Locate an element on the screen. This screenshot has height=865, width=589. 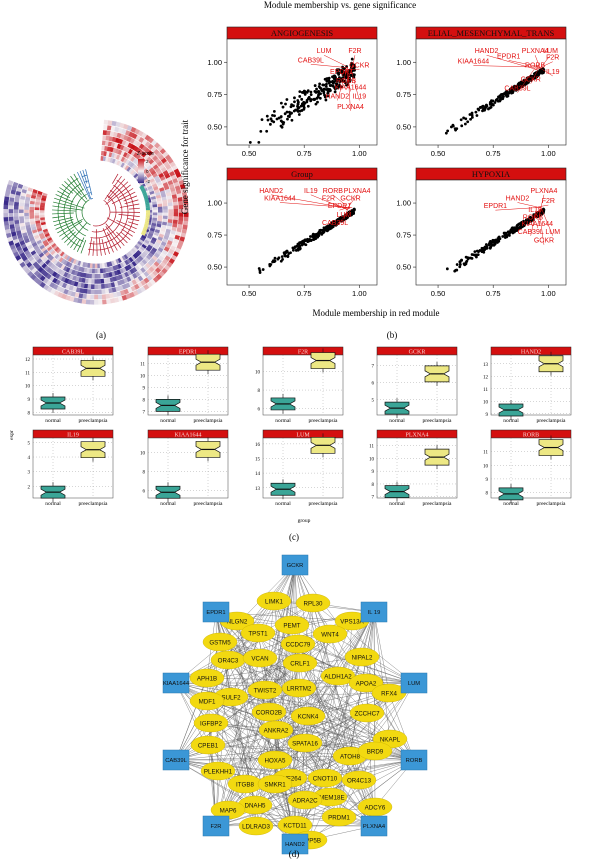
network-edge is located at coordinates (336, 735).